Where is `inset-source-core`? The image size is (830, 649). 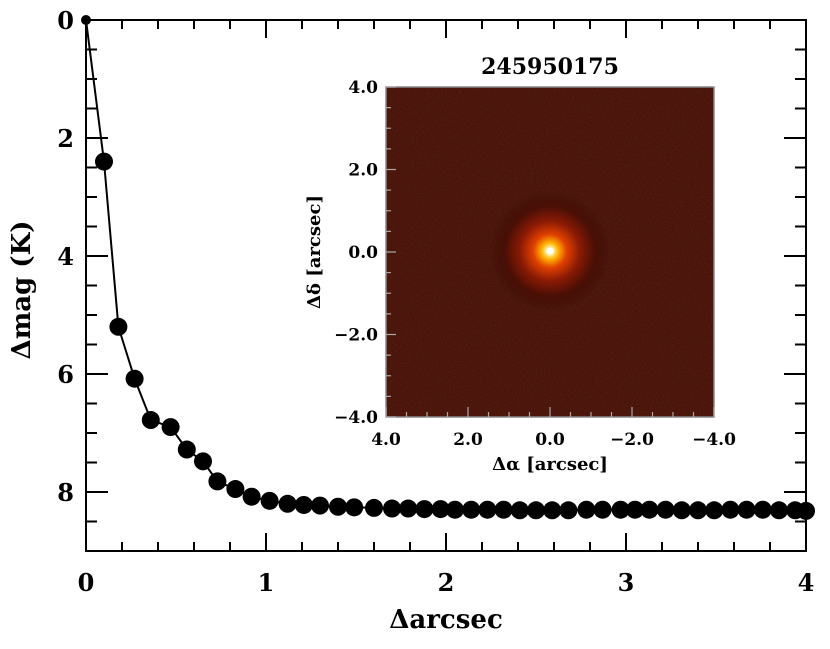
inset-source-core is located at coordinates (550, 251).